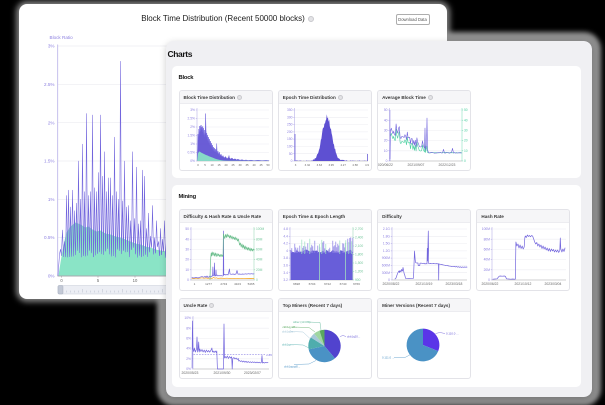 The image size is (605, 405). I want to click on svg-text: 4.4, so click(285, 236).